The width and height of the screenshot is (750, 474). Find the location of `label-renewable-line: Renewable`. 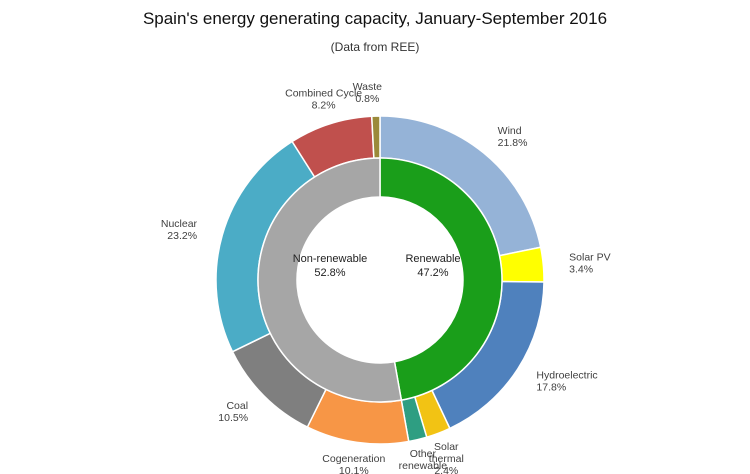

label-renewable-line: Renewable is located at coordinates (432, 259).